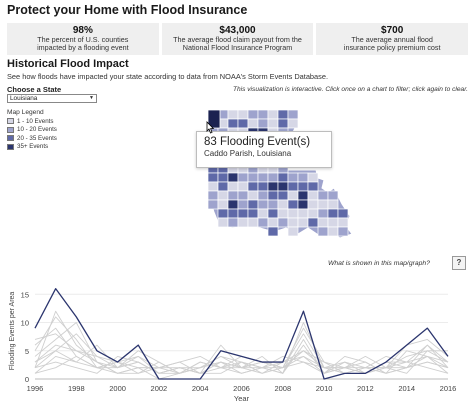  I want to click on x-tick-label: 2010, so click(324, 388).